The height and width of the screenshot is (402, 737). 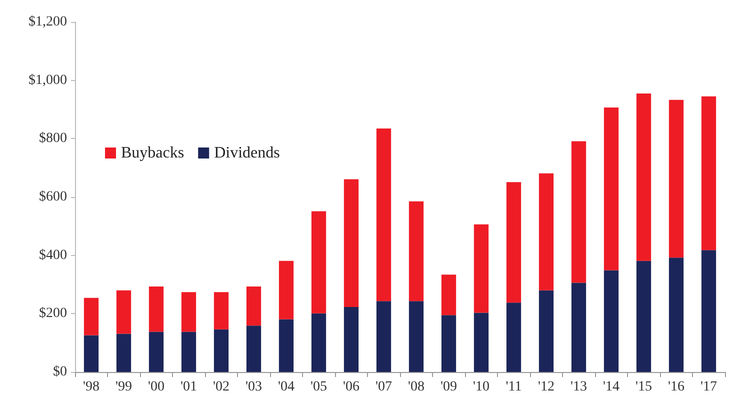 What do you see at coordinates (47, 80) in the screenshot?
I see `y-tick-label: $1,000` at bounding box center [47, 80].